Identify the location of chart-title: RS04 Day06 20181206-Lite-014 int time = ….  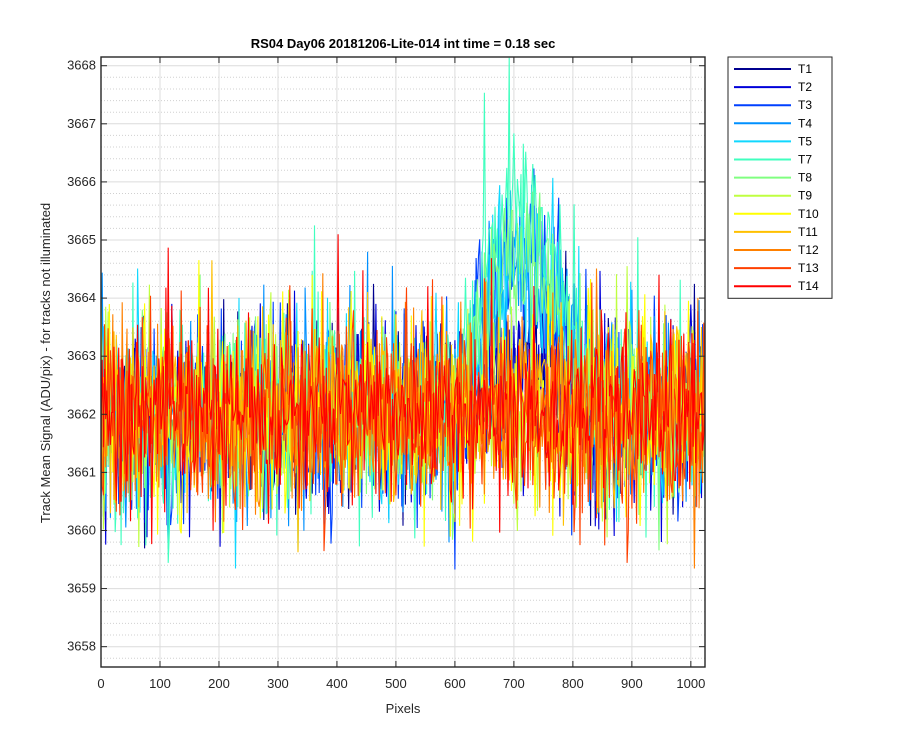
(403, 43).